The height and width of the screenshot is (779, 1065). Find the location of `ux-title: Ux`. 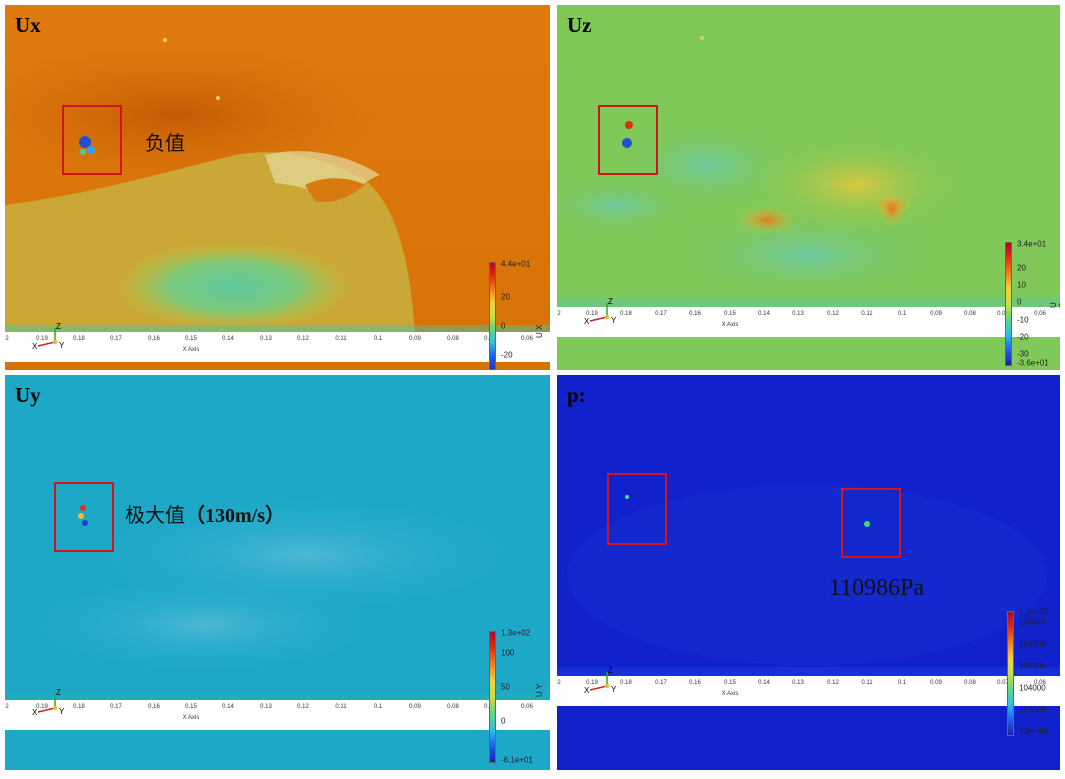

ux-title: Ux is located at coordinates (28, 25).